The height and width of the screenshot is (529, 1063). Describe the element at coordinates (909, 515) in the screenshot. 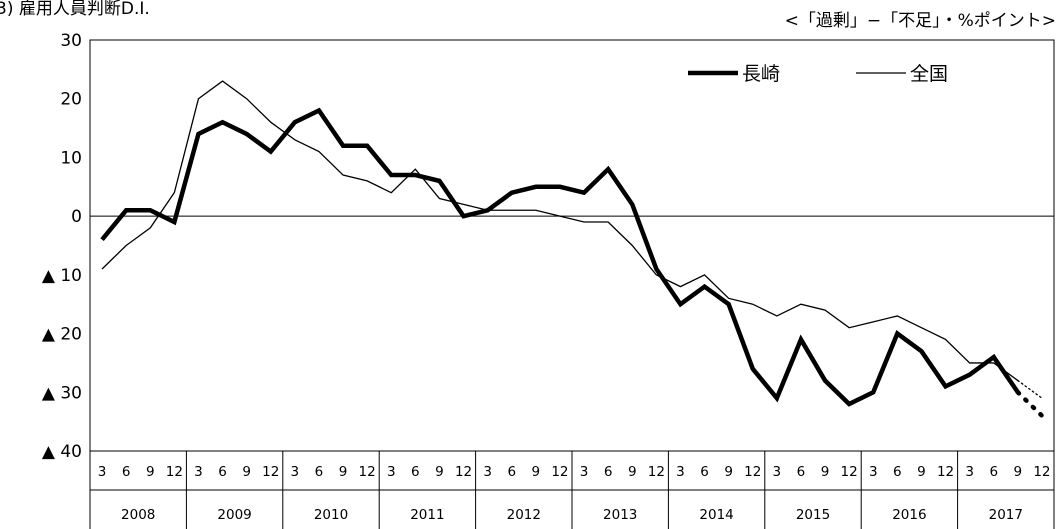

I see `year-label: 2016` at that location.